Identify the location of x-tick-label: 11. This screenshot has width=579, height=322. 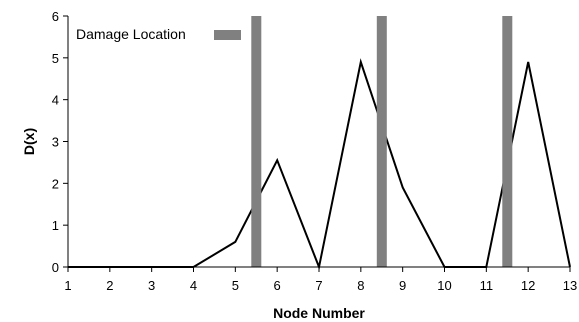
(487, 285).